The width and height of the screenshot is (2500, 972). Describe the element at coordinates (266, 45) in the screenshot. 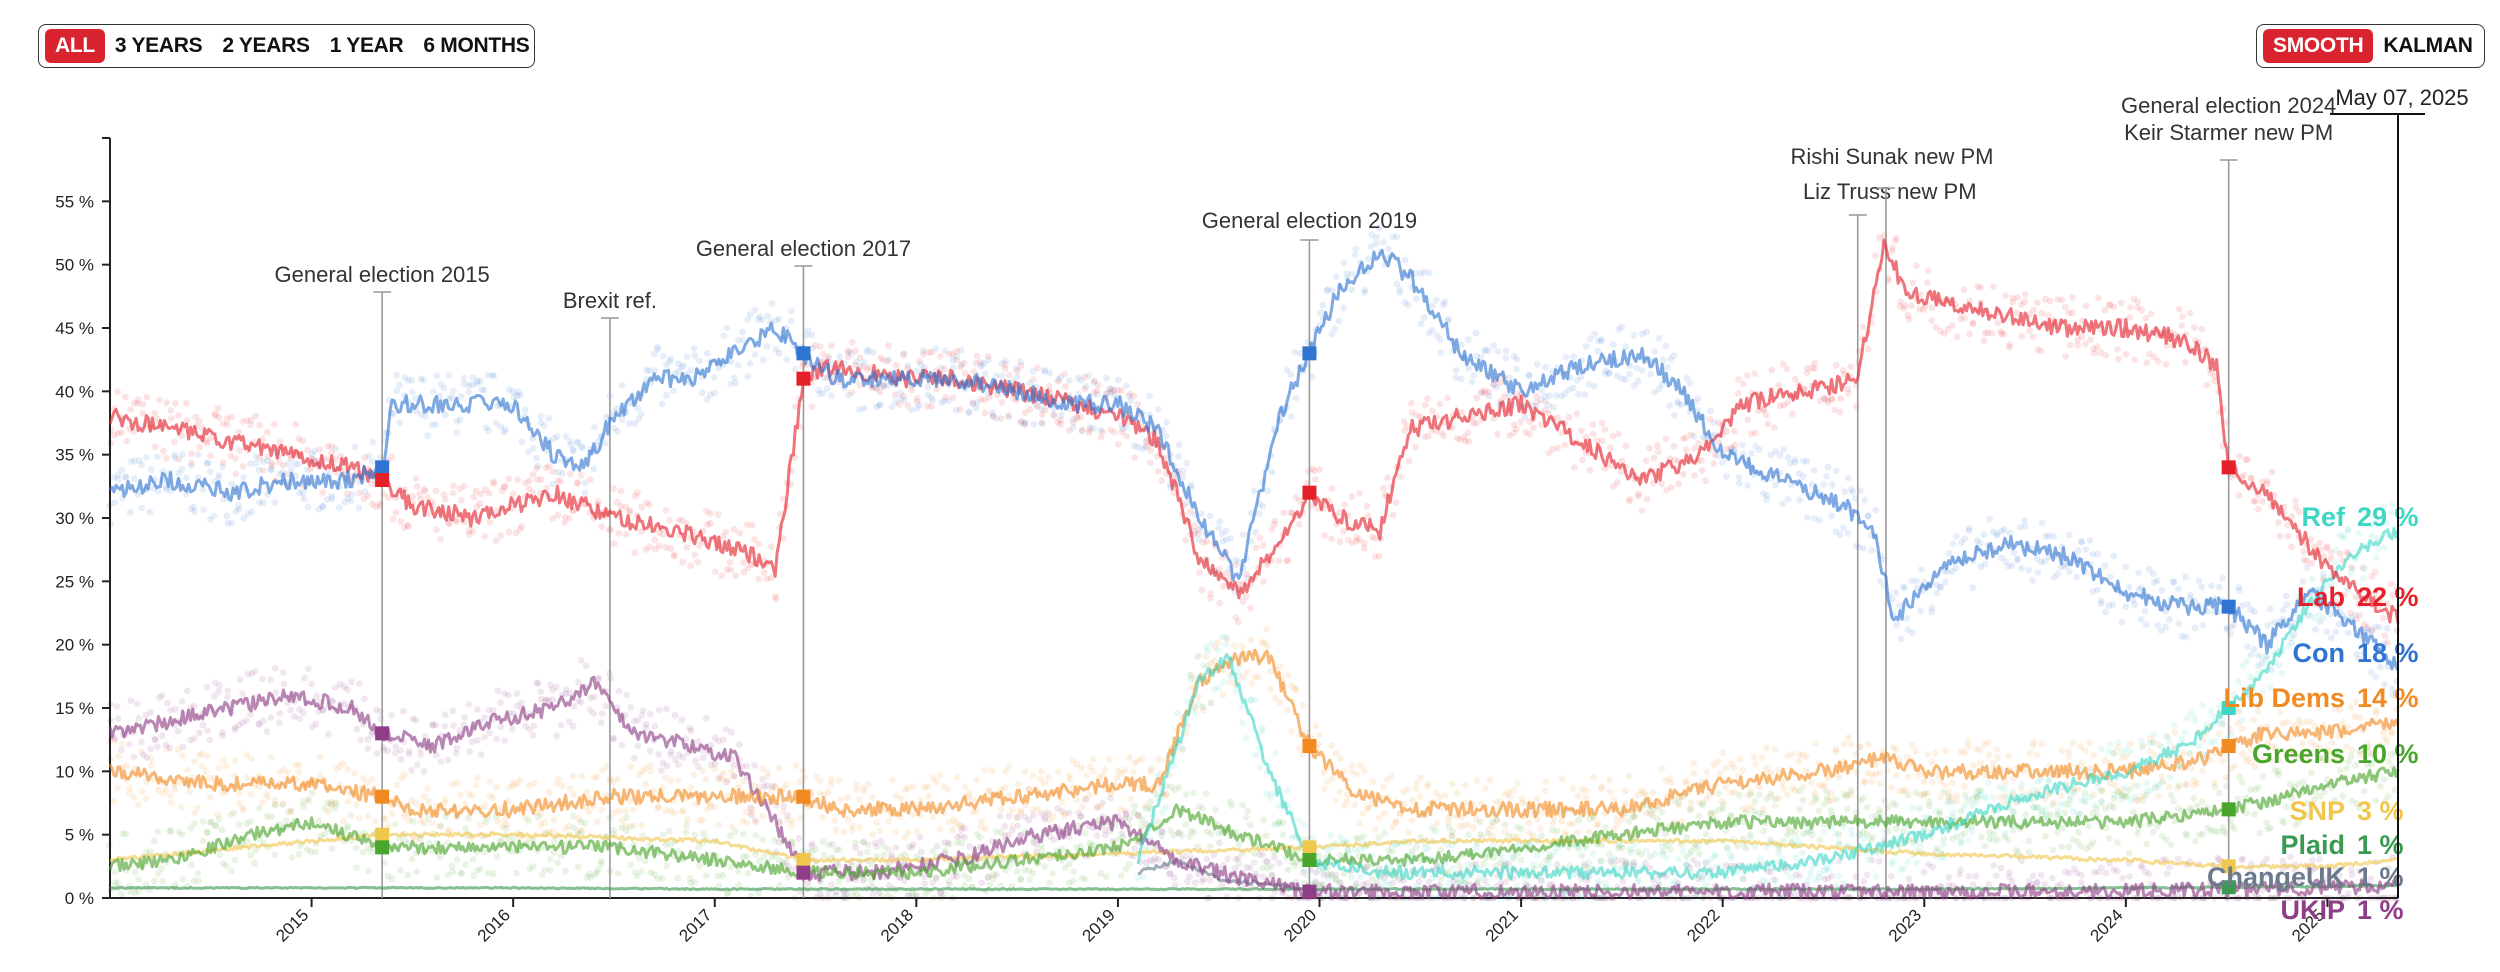

I see `range-2-years-button: 2 YEARS` at that location.